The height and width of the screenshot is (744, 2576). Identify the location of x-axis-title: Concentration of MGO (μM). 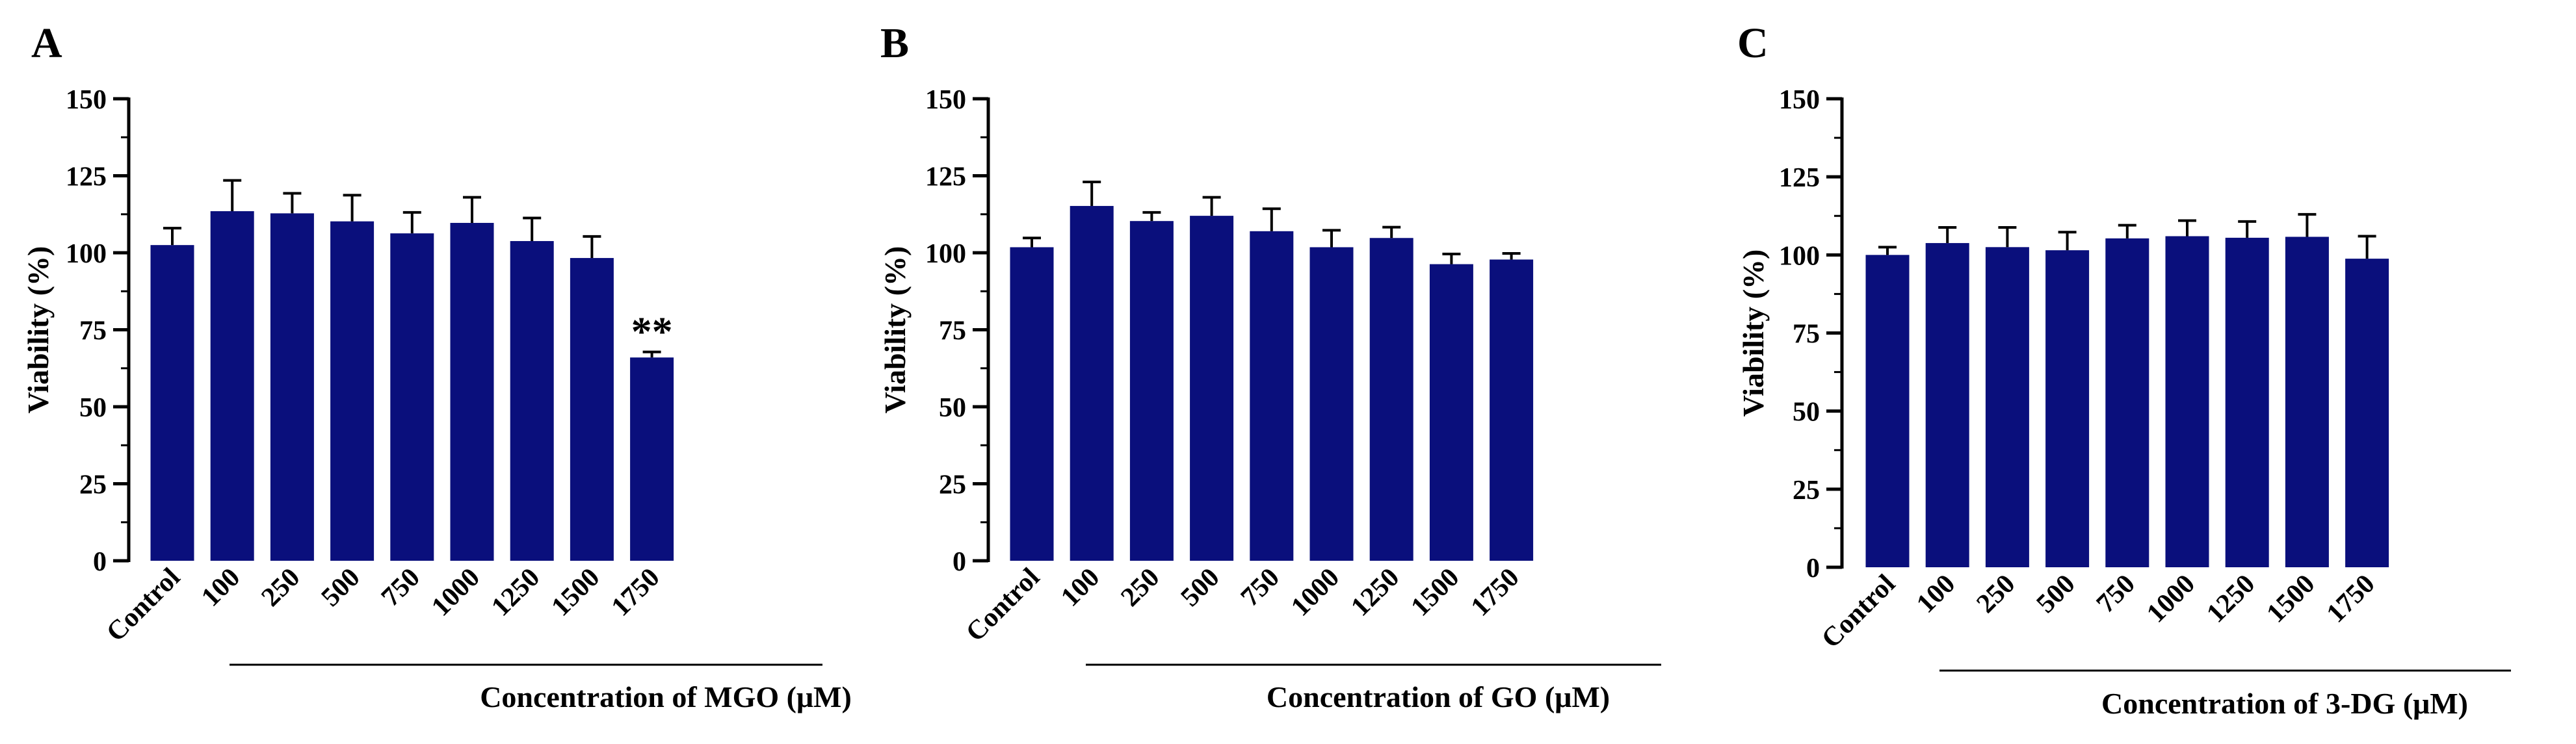
(666, 697).